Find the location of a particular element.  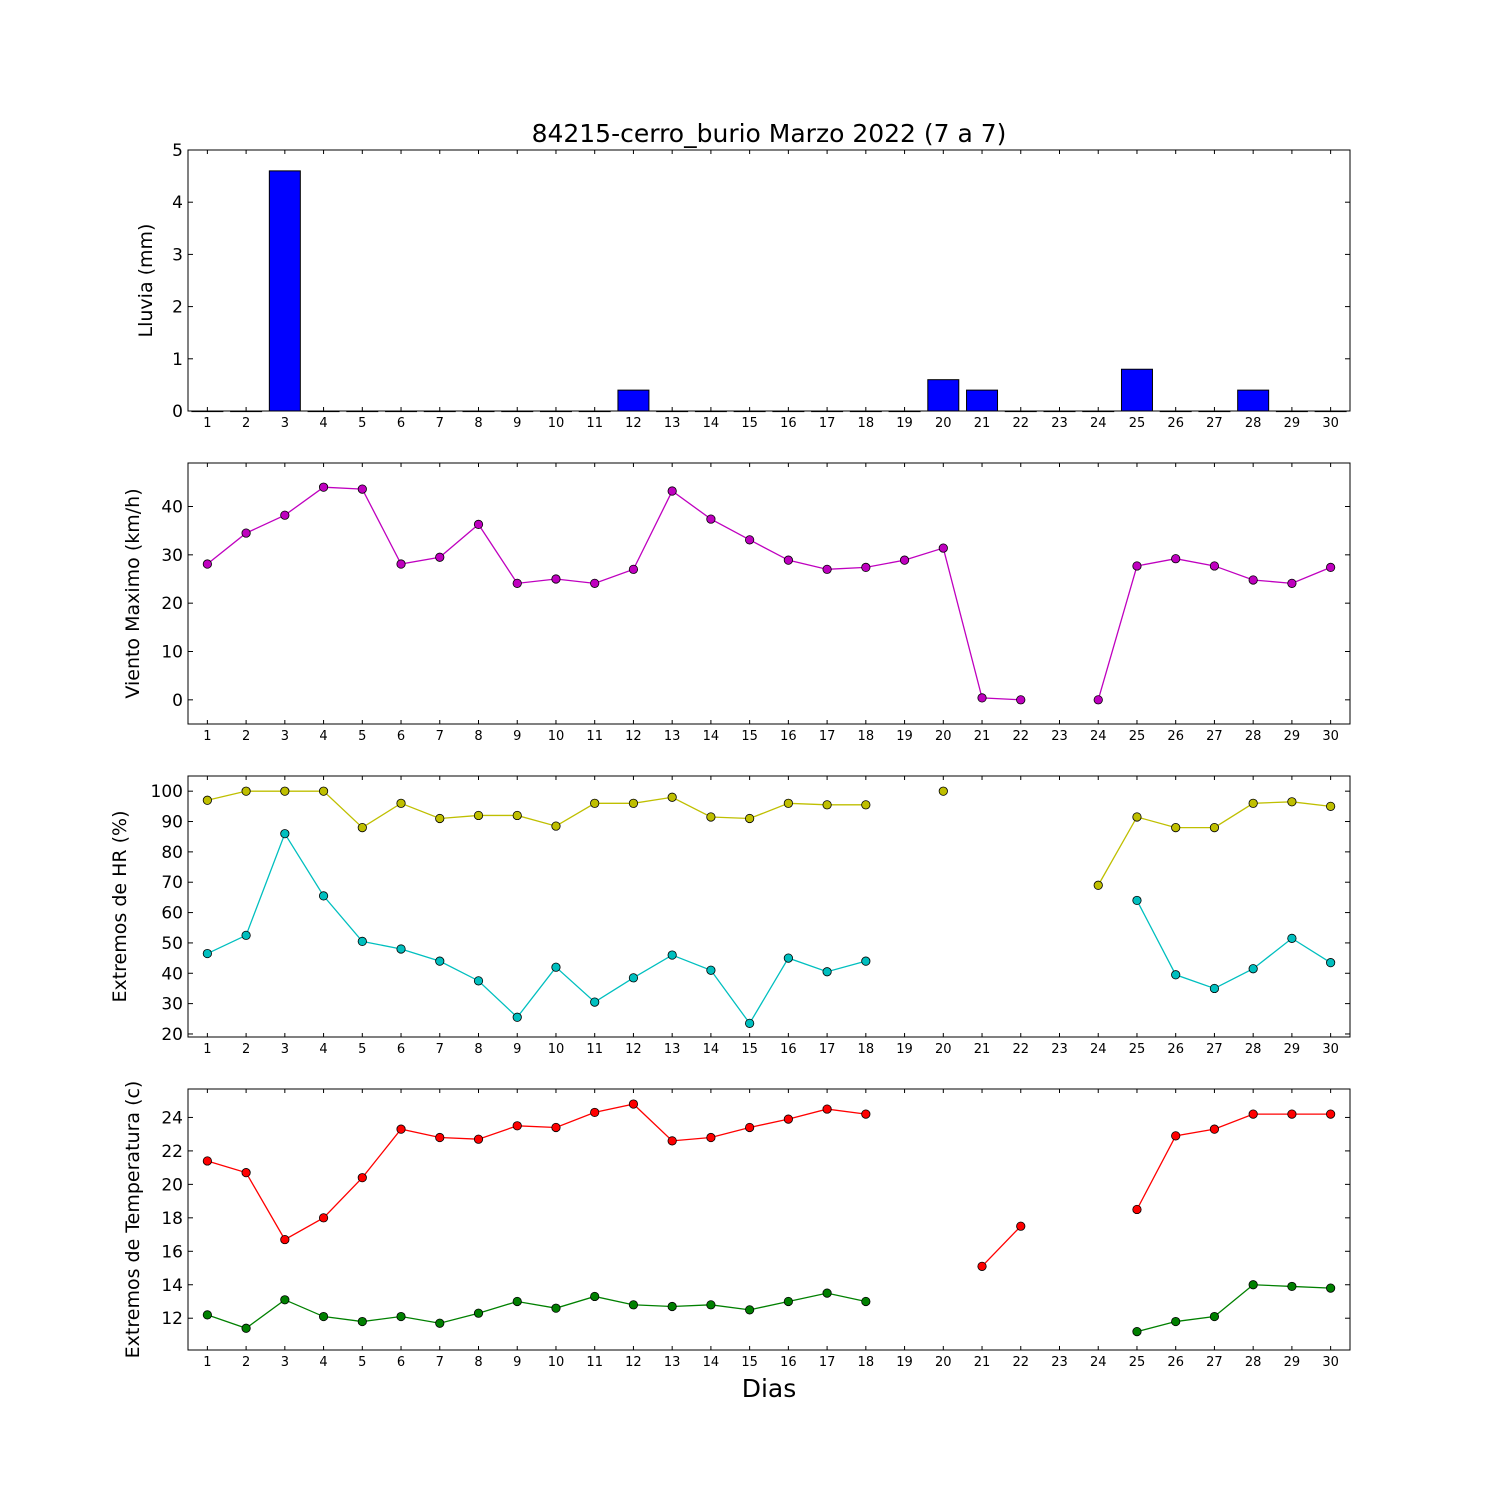

x-tick-label: 11 is located at coordinates (594, 423).